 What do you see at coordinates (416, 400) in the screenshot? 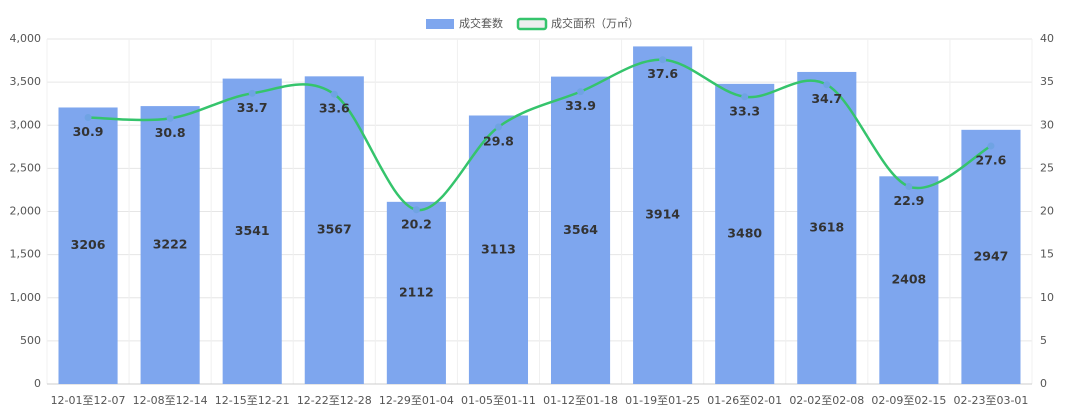
I see `x-tick-label: 12-29至01-04` at bounding box center [416, 400].